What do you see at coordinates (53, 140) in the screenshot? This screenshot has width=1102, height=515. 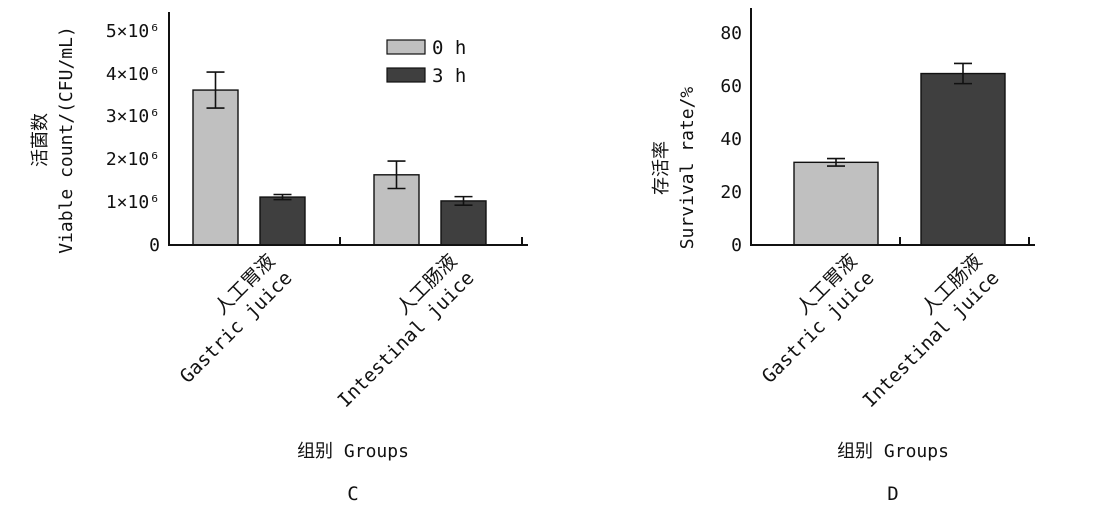 I see `panel-c-y-axis-title: 活菌数 Viable count/(CFU/mL)` at bounding box center [53, 140].